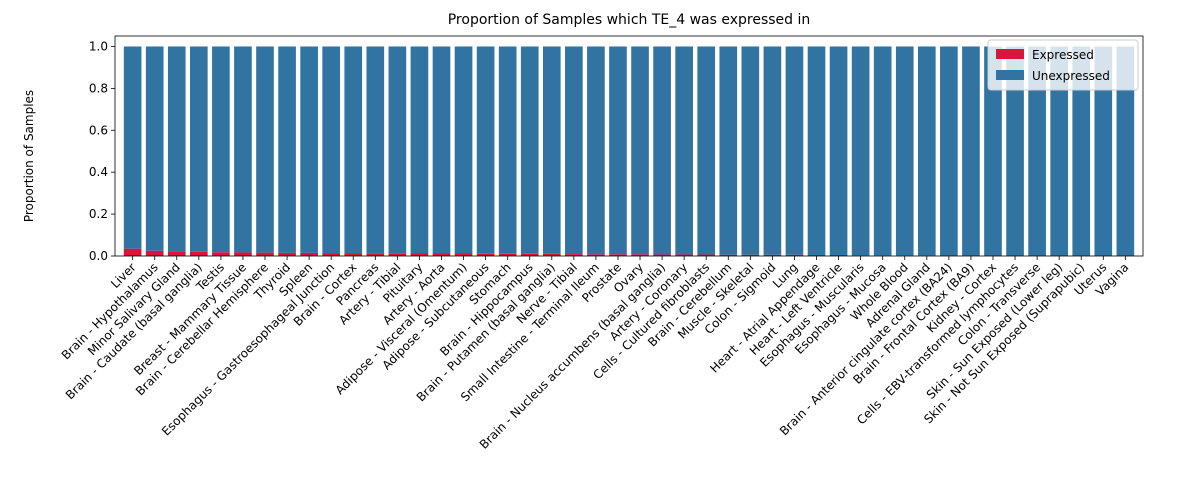 The width and height of the screenshot is (1200, 500). I want to click on legend-label-unexpressed: Unexpressed, so click(1071, 76).